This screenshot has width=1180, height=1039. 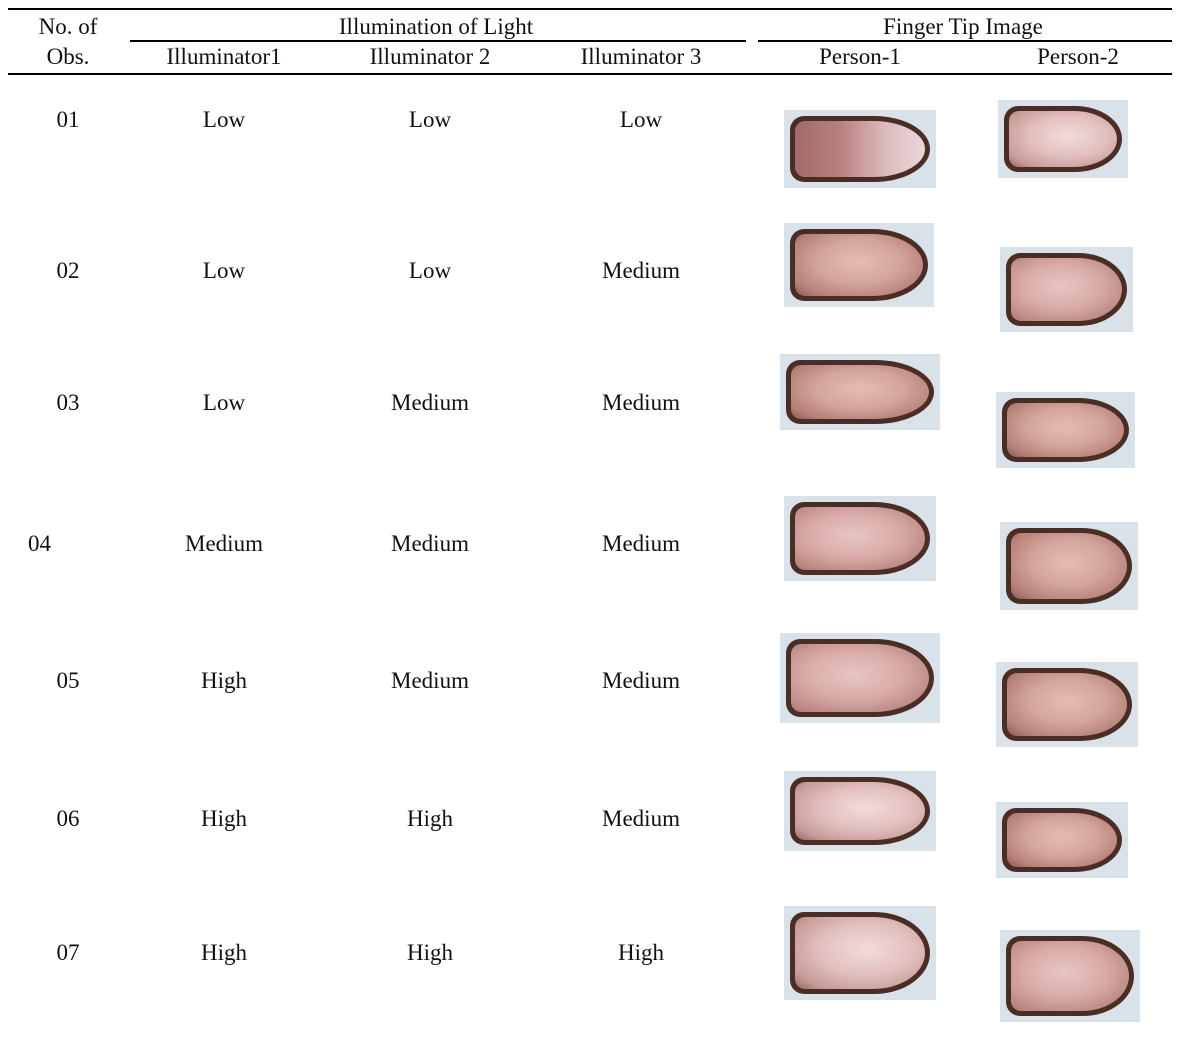 What do you see at coordinates (68, 818) in the screenshot?
I see `row-obs: 06` at bounding box center [68, 818].